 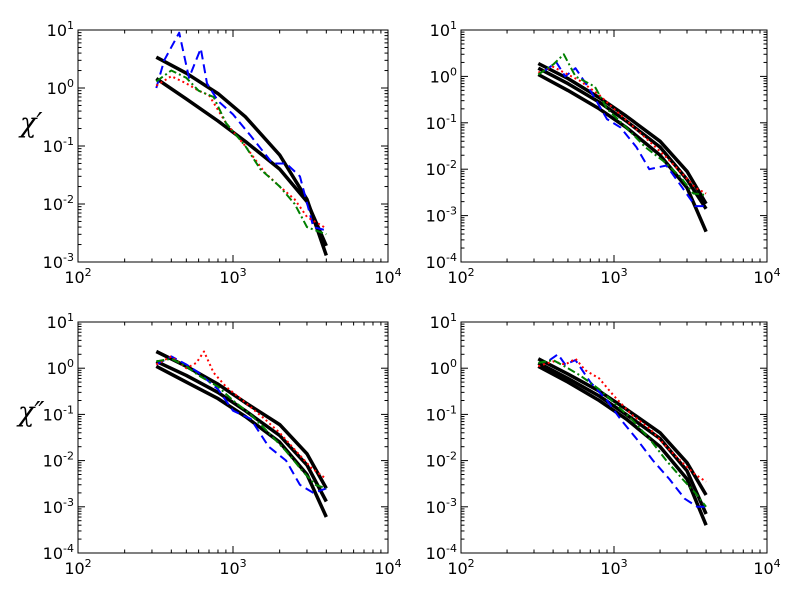 What do you see at coordinates (30, 412) in the screenshot?
I see `row-label-chi-double-prime: χ″` at bounding box center [30, 412].